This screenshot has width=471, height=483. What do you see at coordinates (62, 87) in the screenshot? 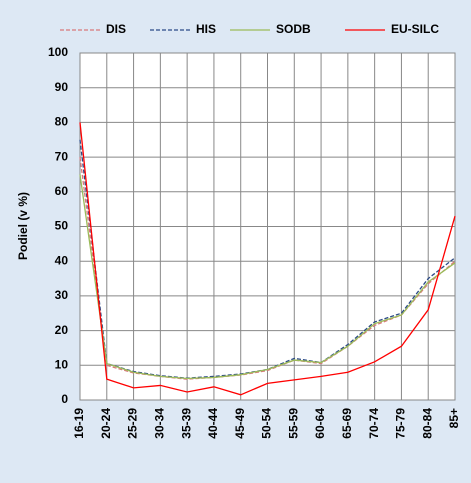
I see `y-tick-label: 90` at bounding box center [62, 87].